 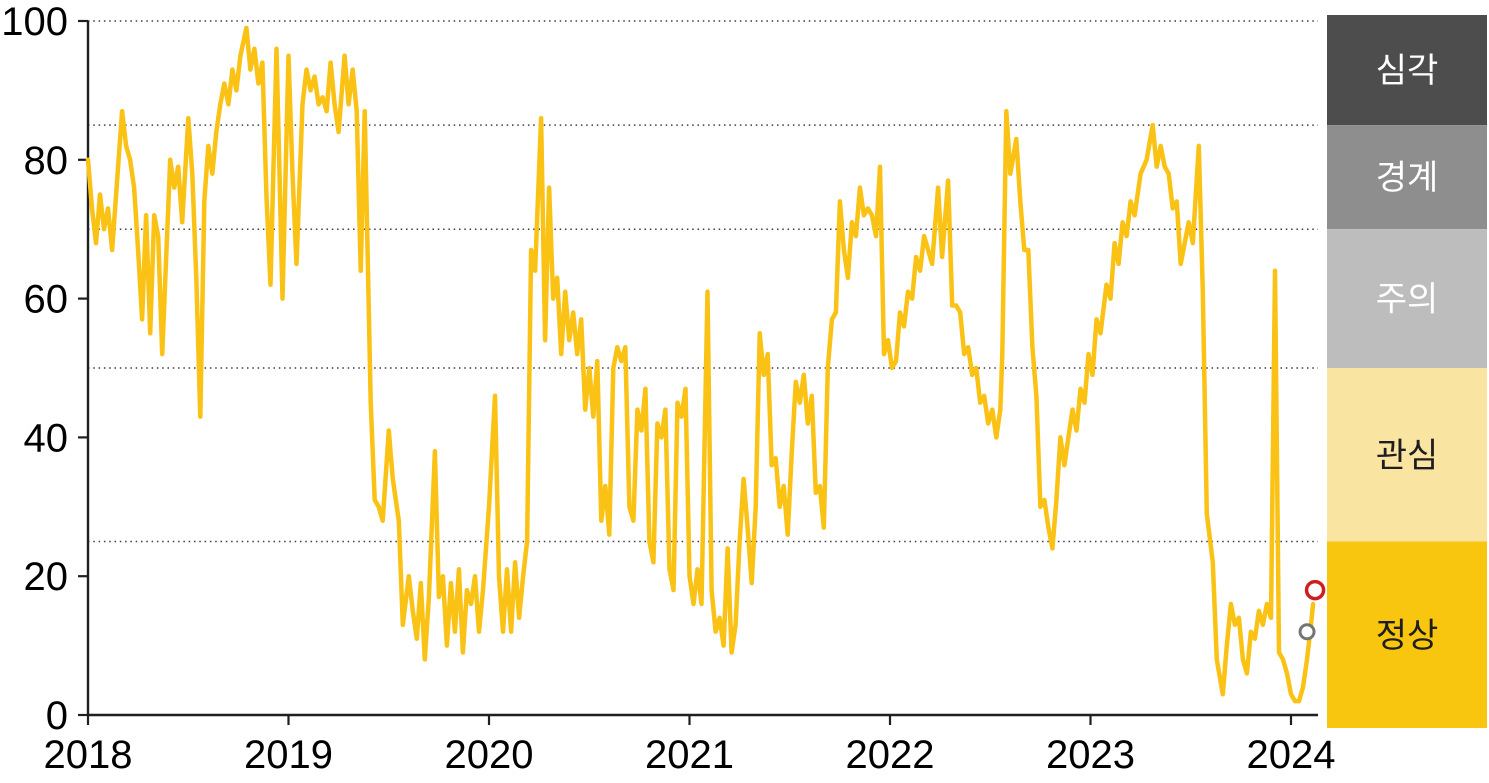 I want to click on y-axis-tick-label: 100, so click(x=34, y=22).